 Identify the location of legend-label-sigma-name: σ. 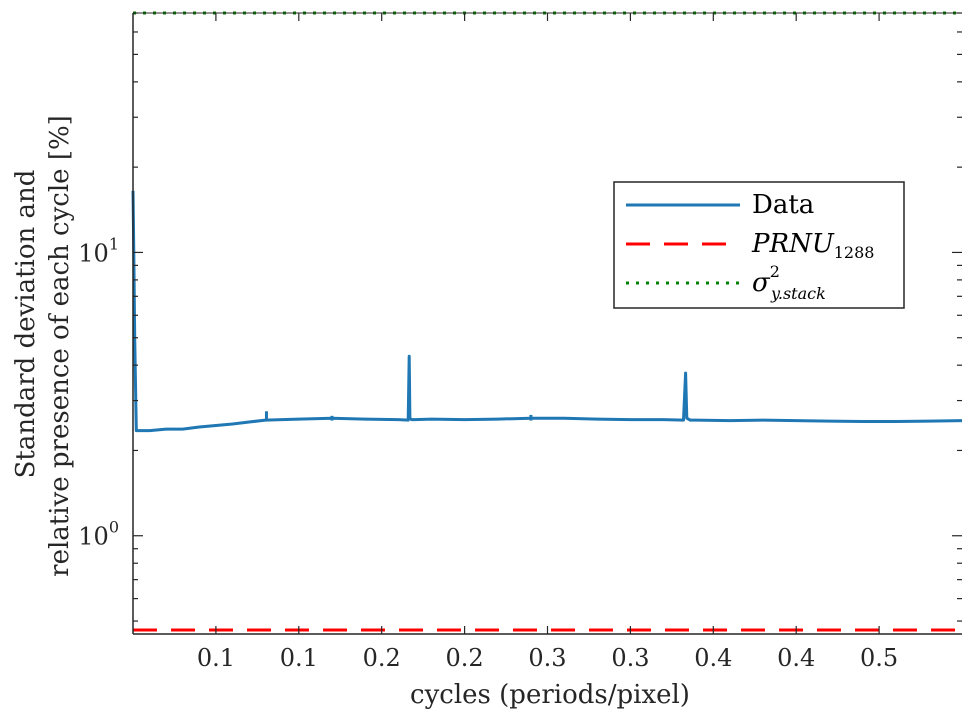
(761, 283).